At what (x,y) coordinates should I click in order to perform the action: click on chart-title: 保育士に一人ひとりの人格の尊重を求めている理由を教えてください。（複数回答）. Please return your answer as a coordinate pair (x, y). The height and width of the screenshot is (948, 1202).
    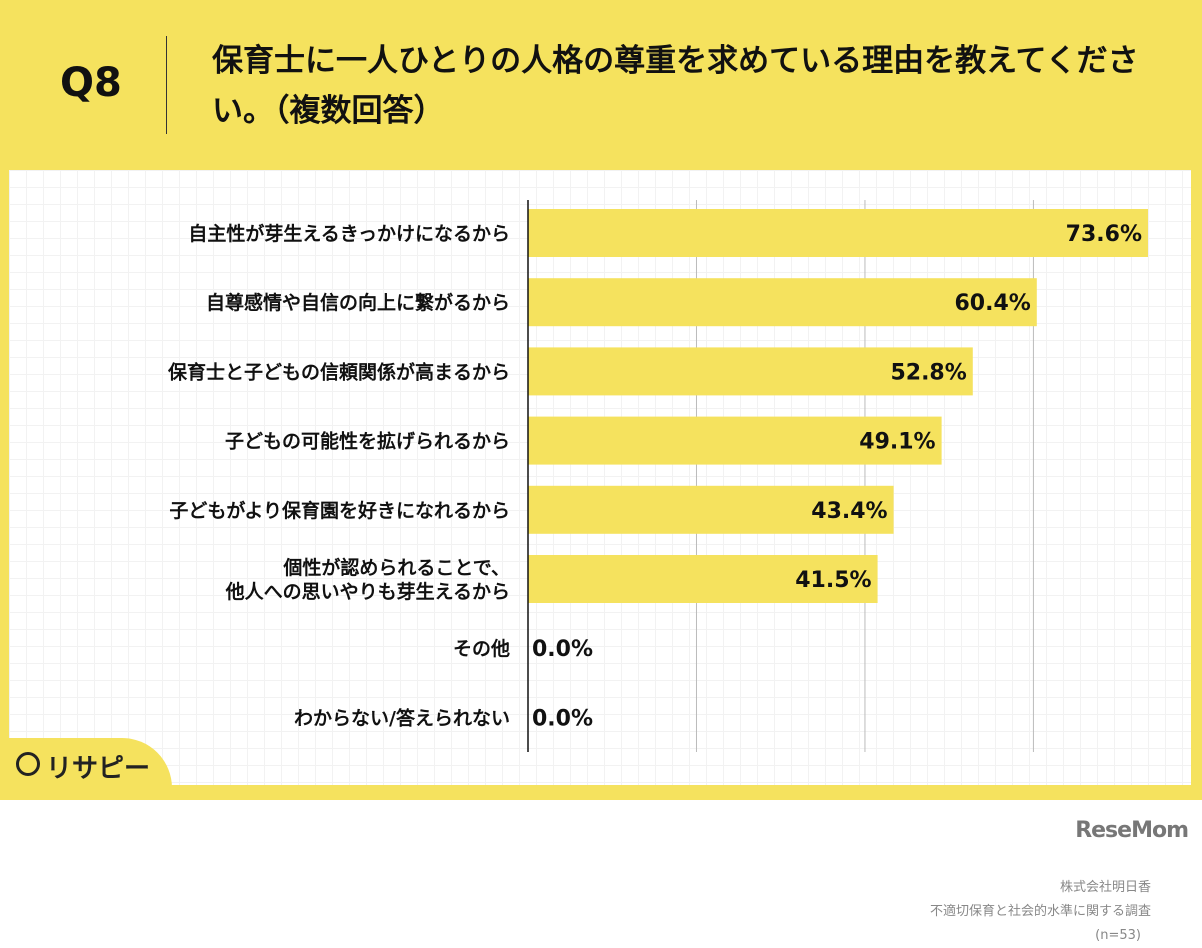
    Looking at the image, I should click on (675, 86).